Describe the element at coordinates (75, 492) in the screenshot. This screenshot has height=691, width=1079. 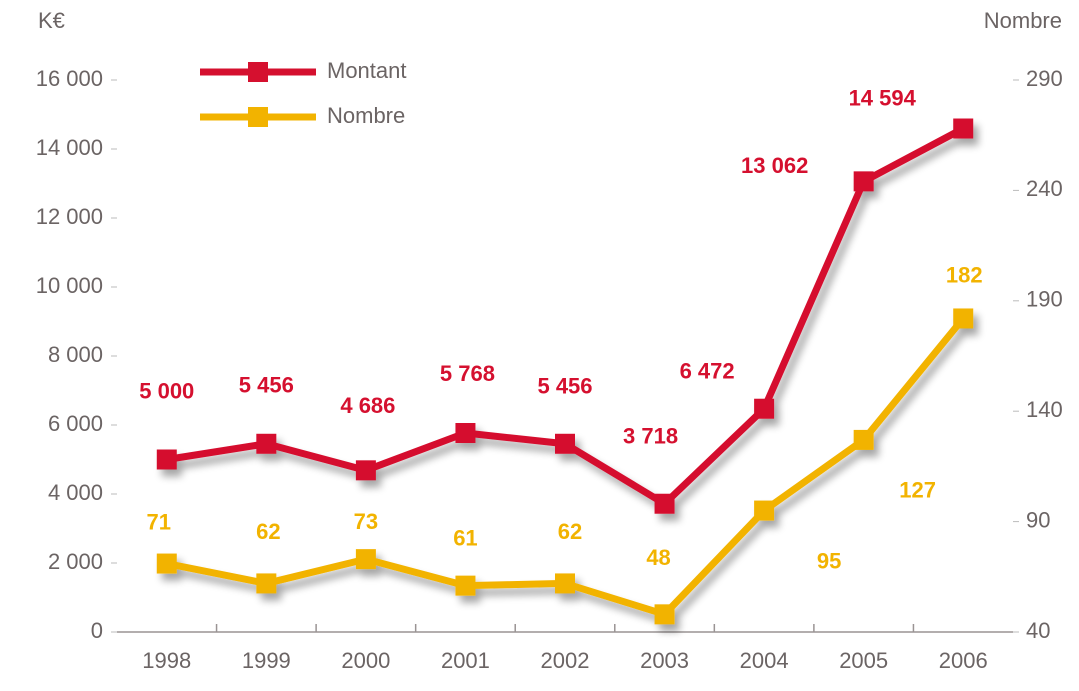
I see `y-tick-label: 4 000` at that location.